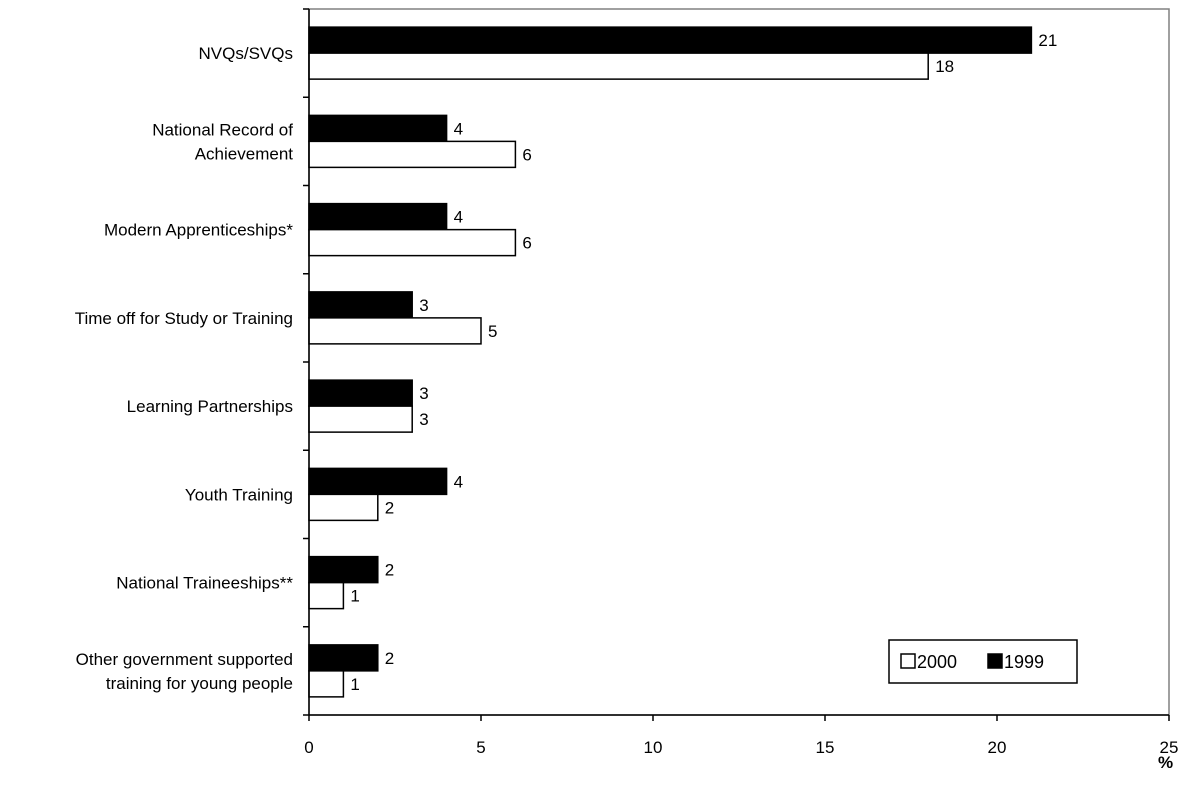 The image size is (1189, 800). Describe the element at coordinates (199, 683) in the screenshot. I see `category-label-7-line-1: training for young people` at that location.